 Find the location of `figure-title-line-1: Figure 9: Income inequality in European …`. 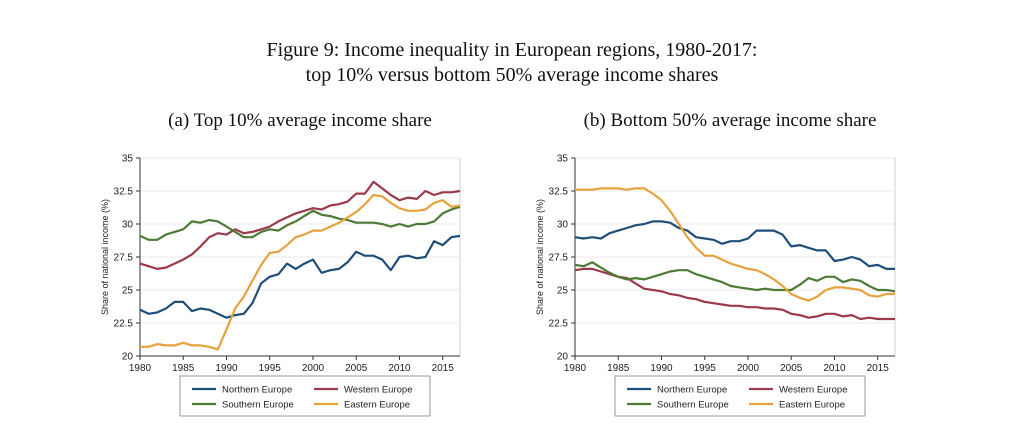

figure-title-line-1: Figure 9: Income inequality in European … is located at coordinates (512, 50).